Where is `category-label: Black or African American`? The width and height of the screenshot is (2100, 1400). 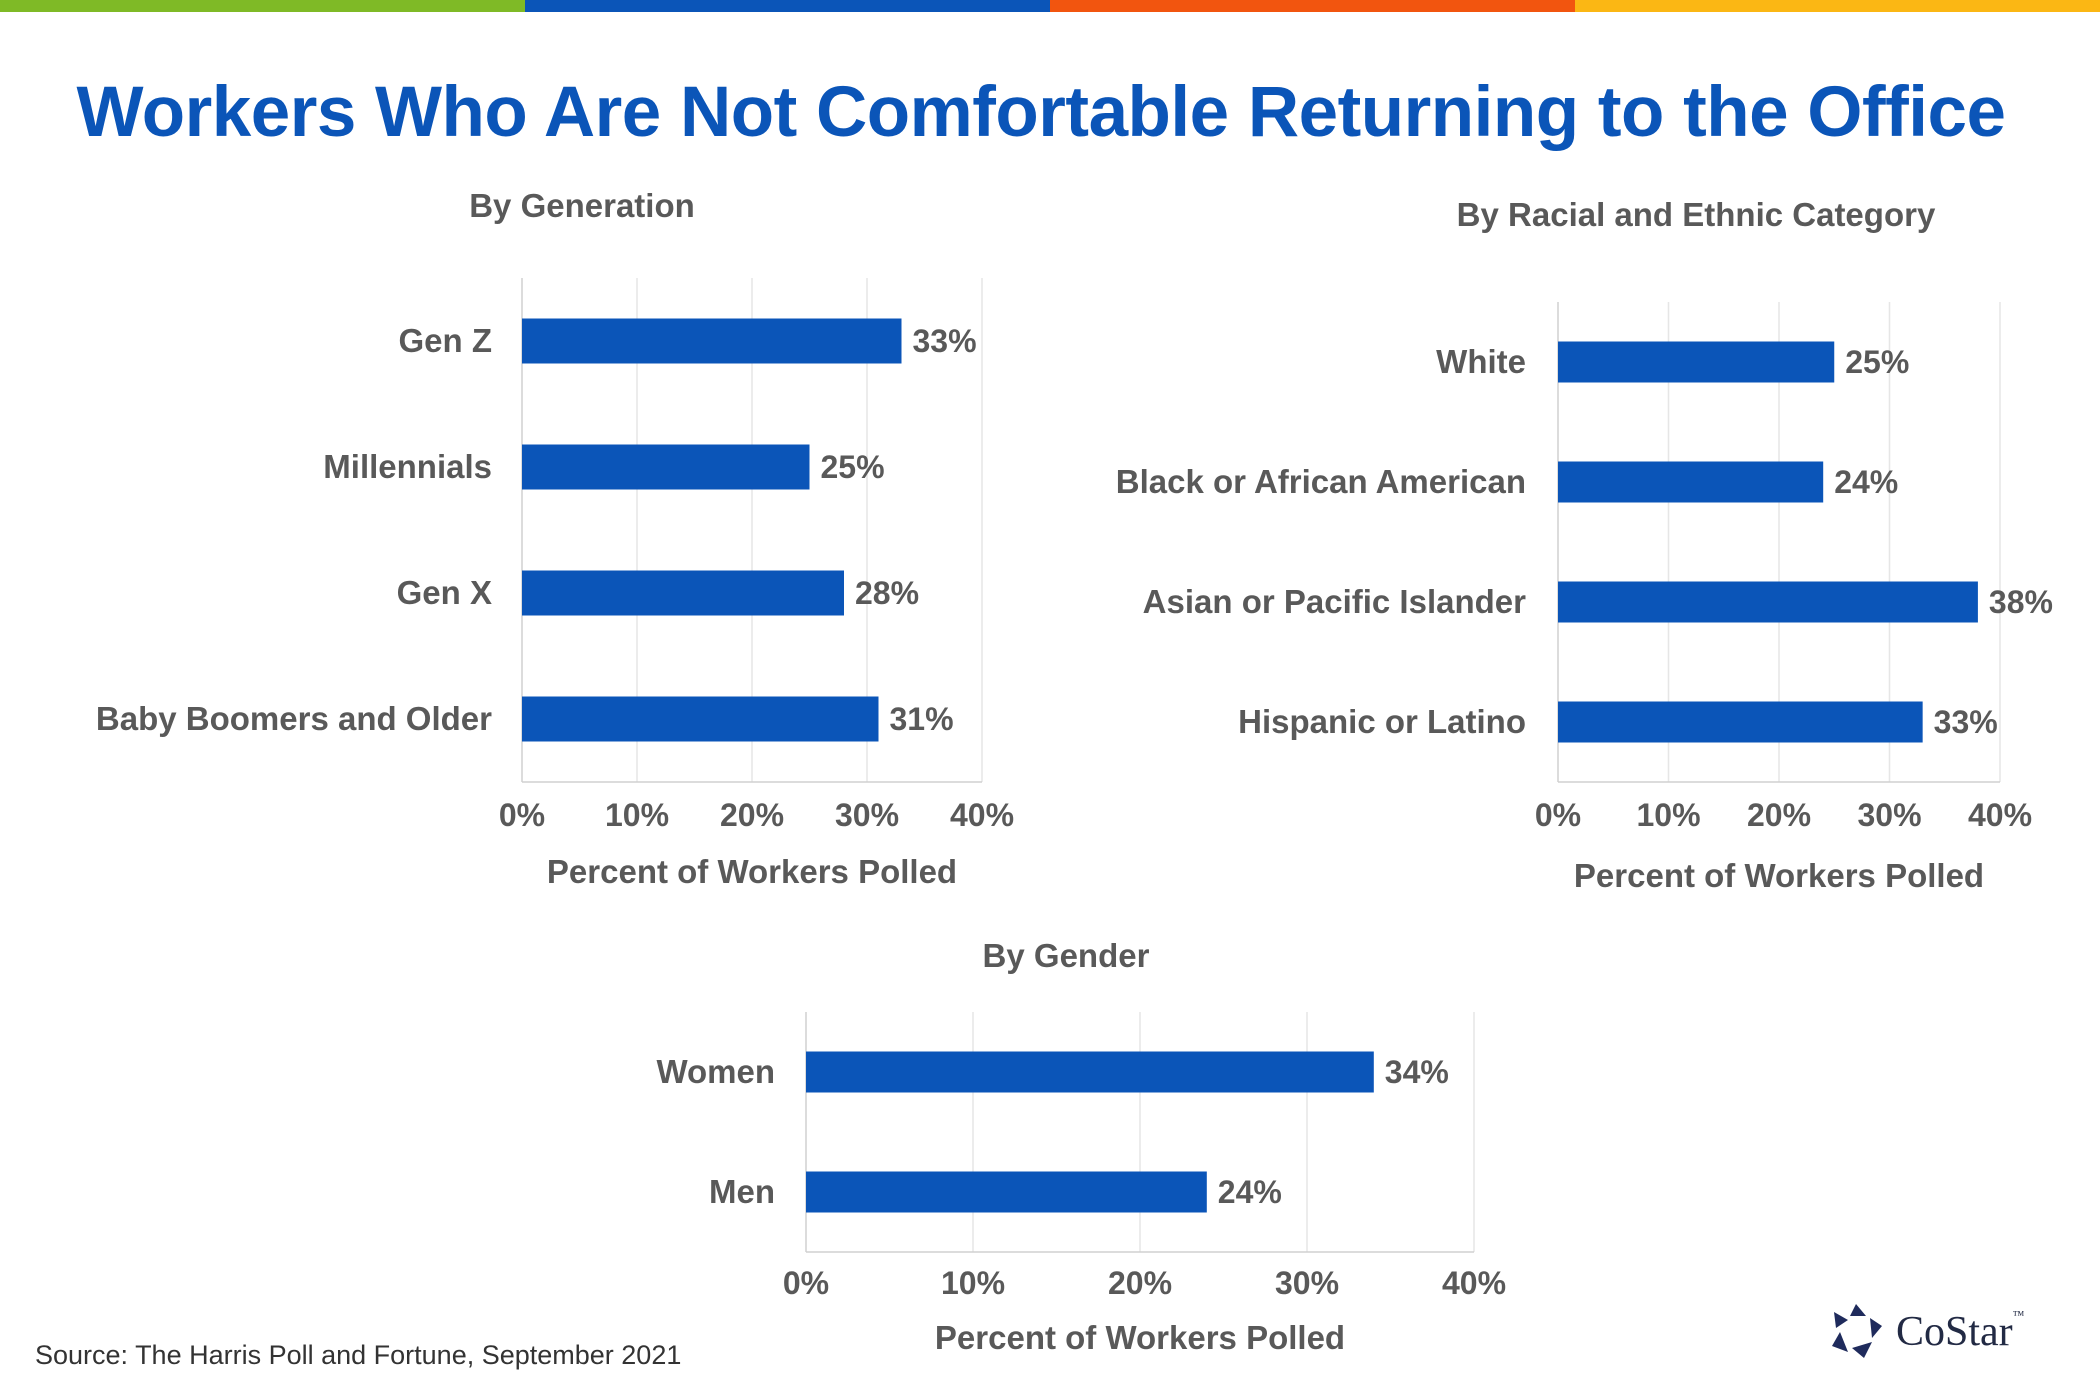
category-label: Black or African American is located at coordinates (1321, 481).